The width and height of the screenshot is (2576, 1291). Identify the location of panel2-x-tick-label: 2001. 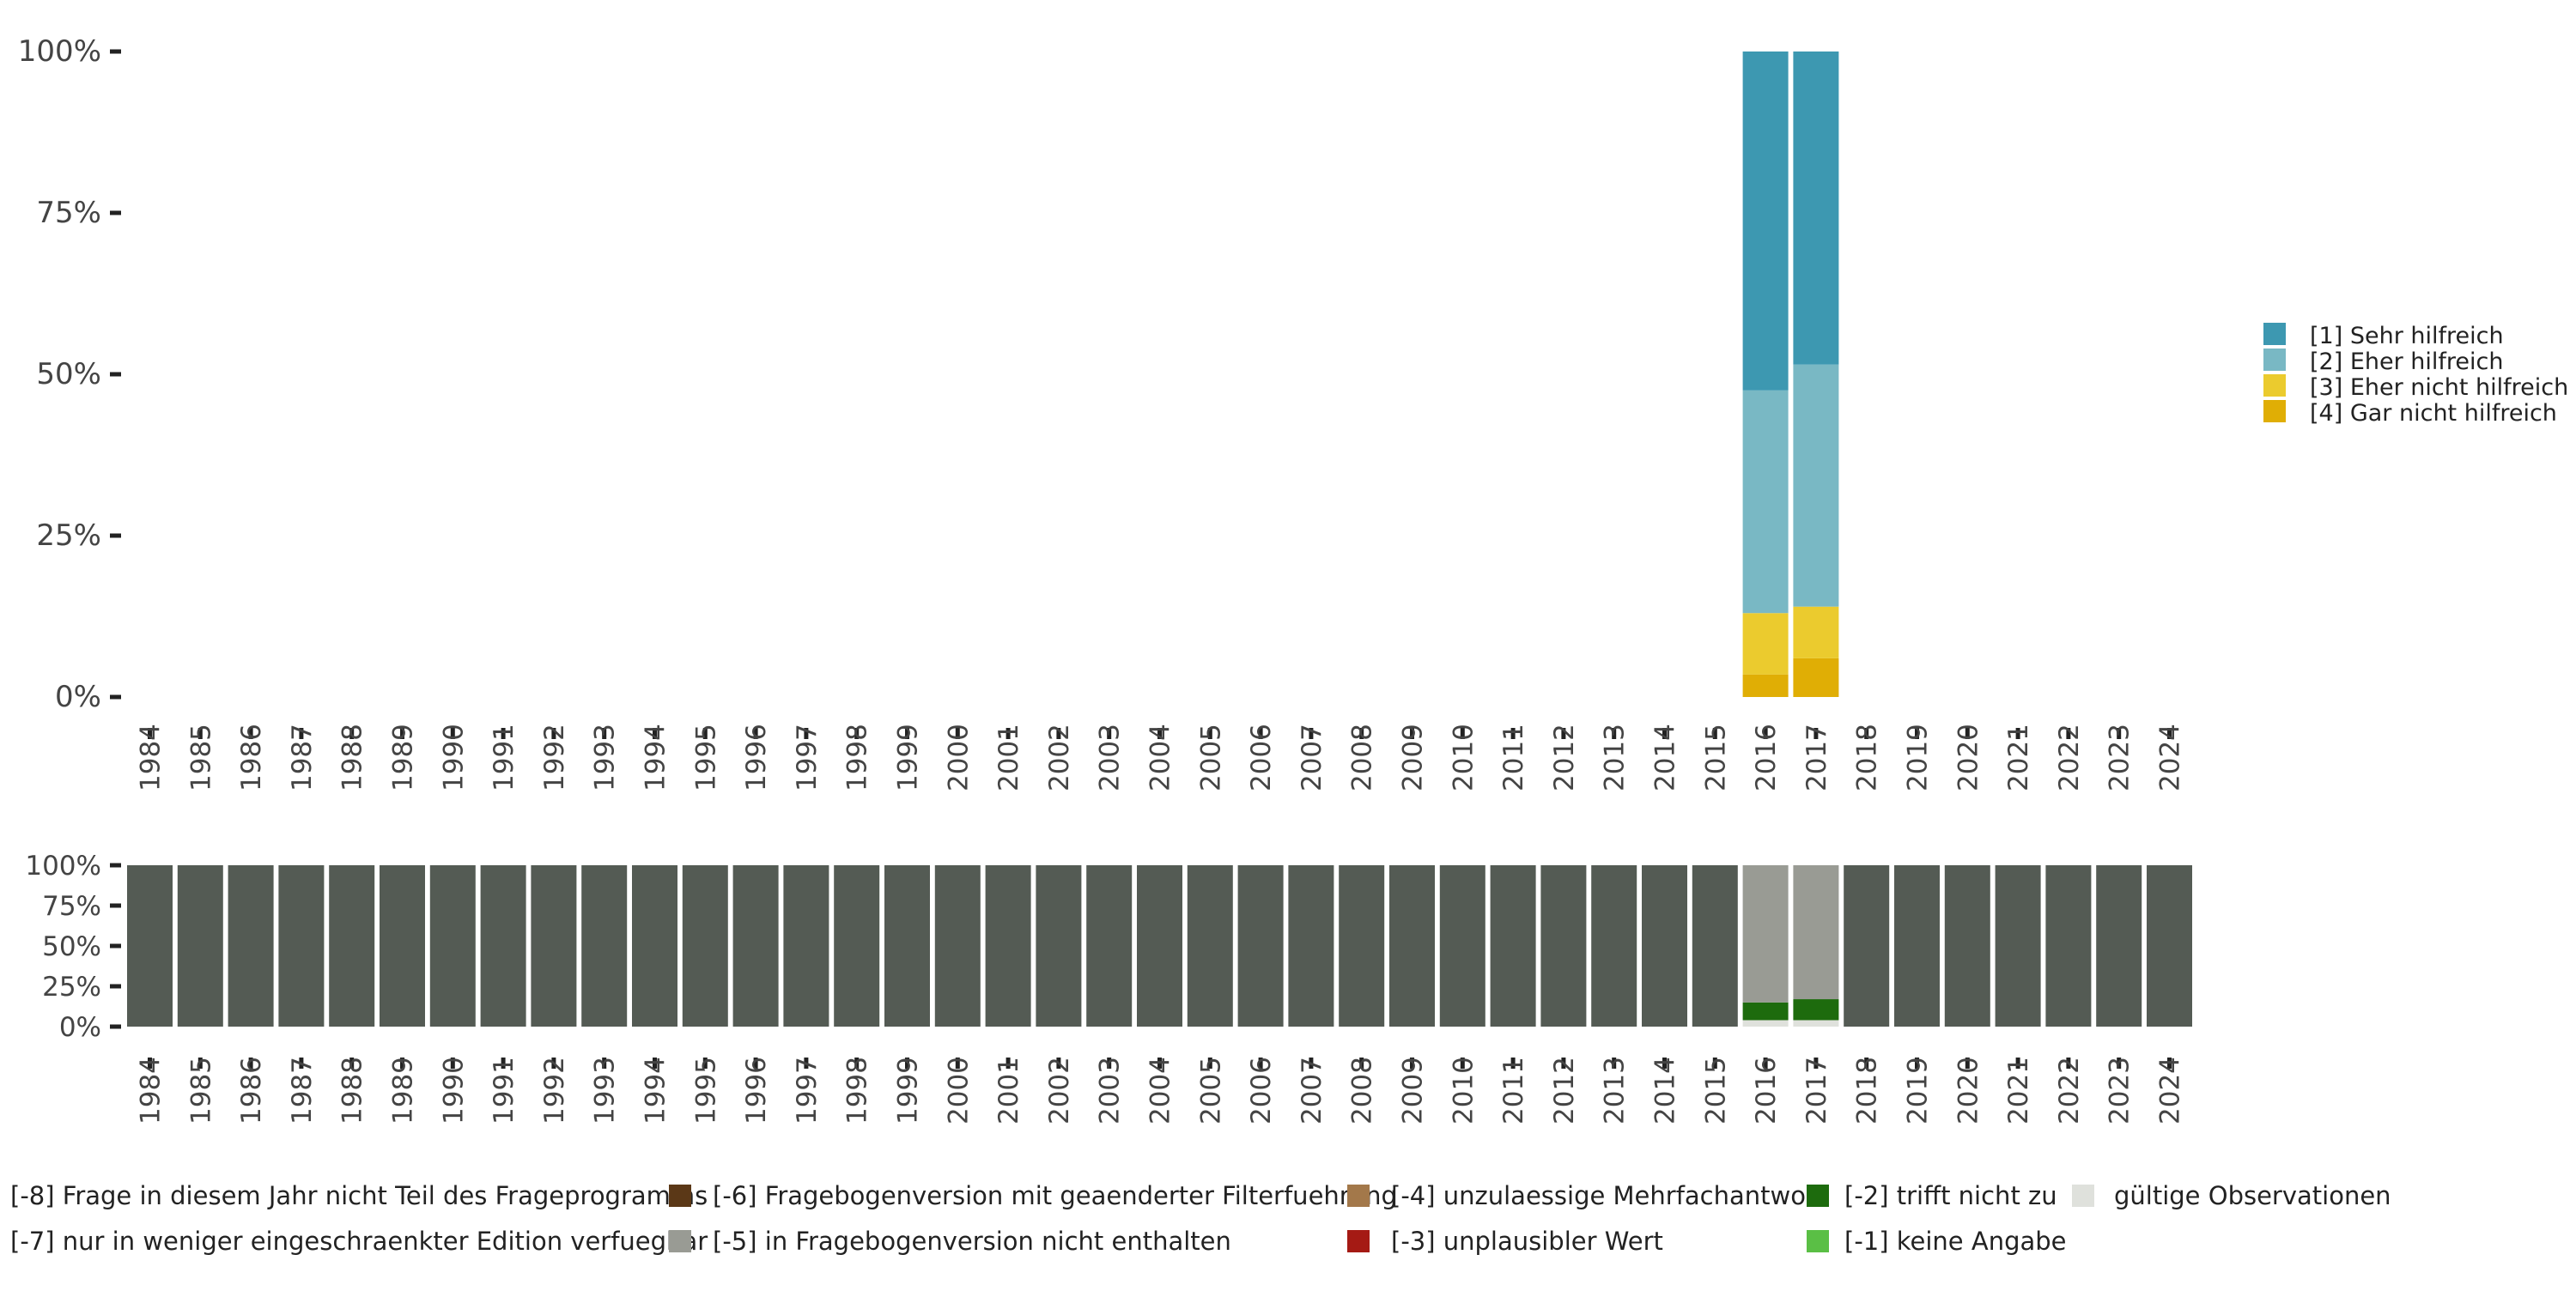
(1009, 1091).